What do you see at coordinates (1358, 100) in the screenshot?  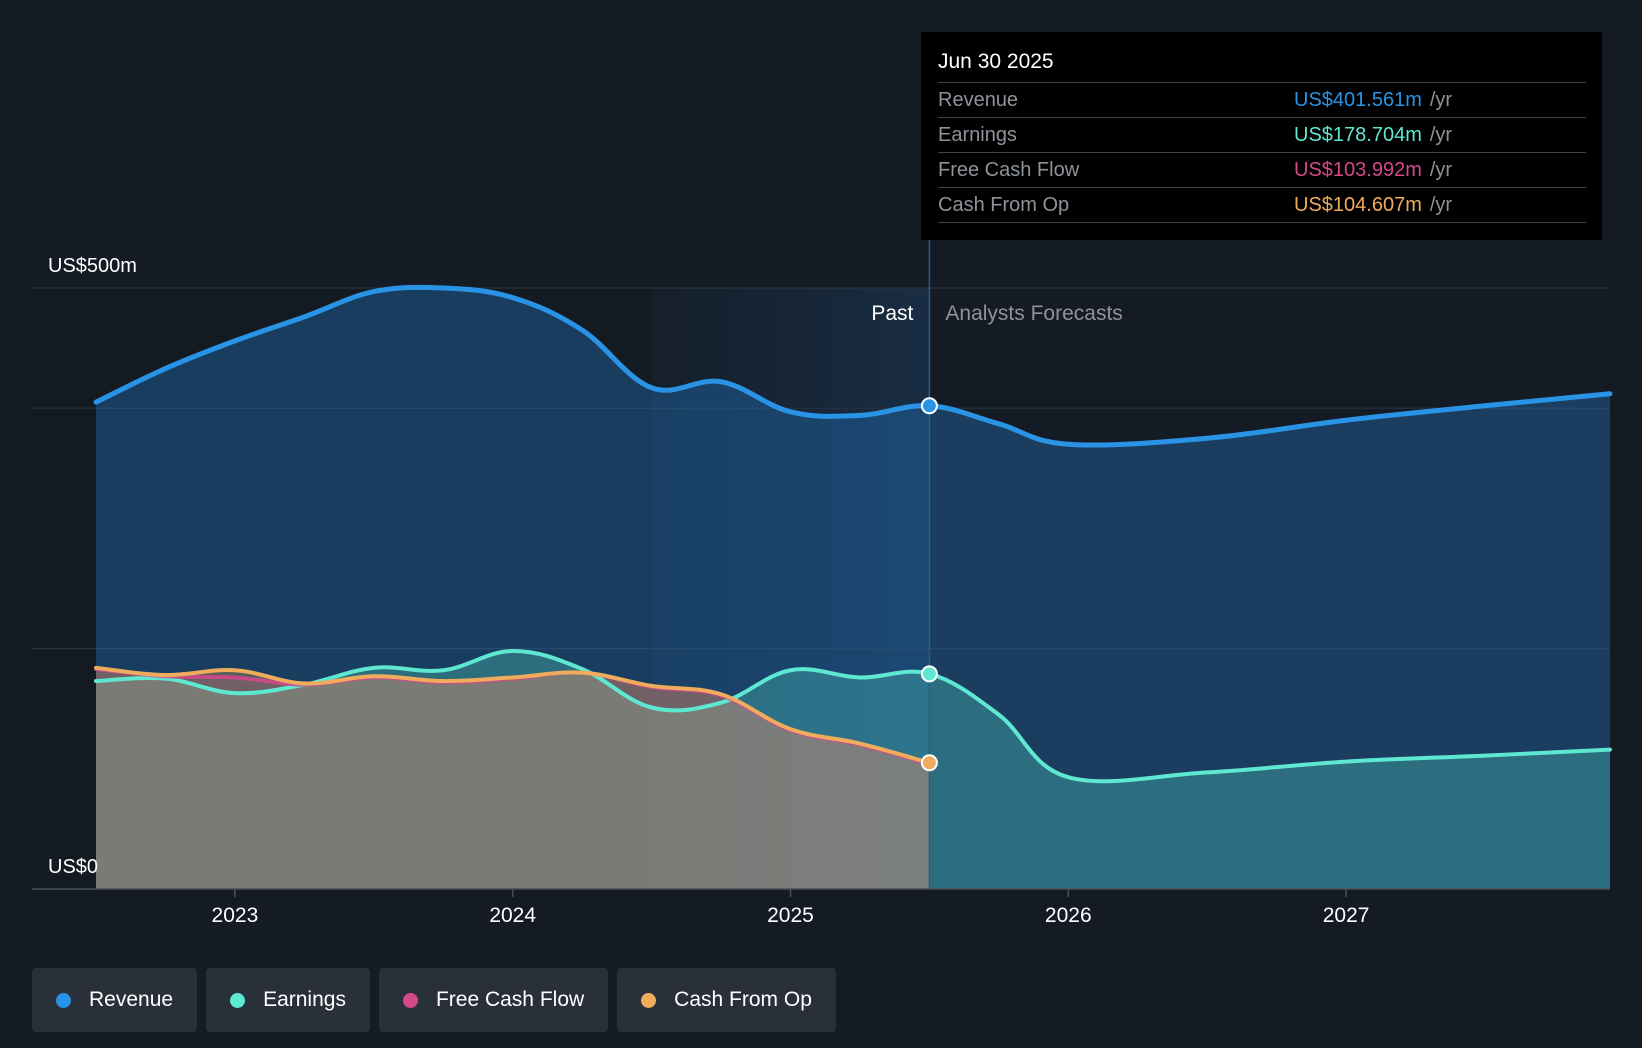 I see `tooltip-value-revenue: US$401.561m` at bounding box center [1358, 100].